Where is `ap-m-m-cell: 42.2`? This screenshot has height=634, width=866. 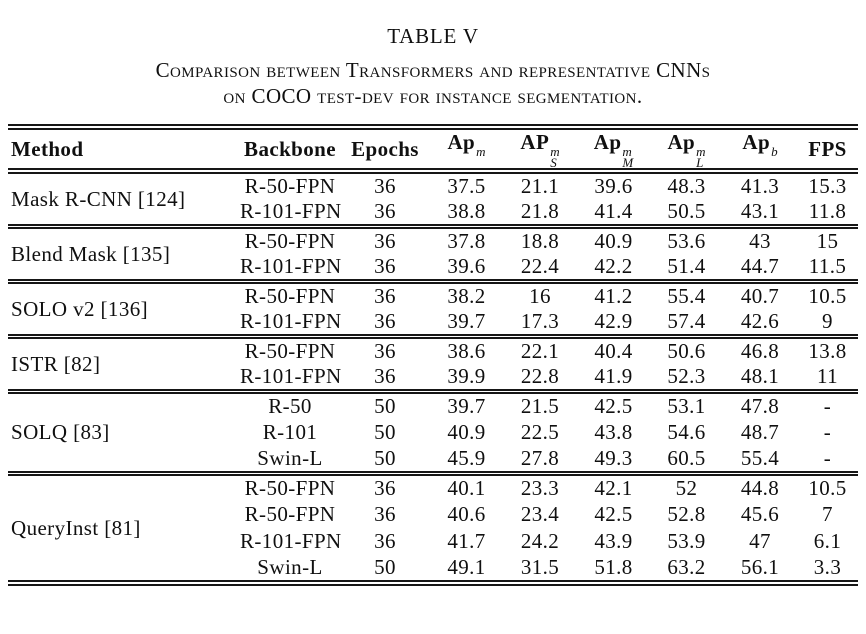 ap-m-m-cell: 42.2 is located at coordinates (613, 266).